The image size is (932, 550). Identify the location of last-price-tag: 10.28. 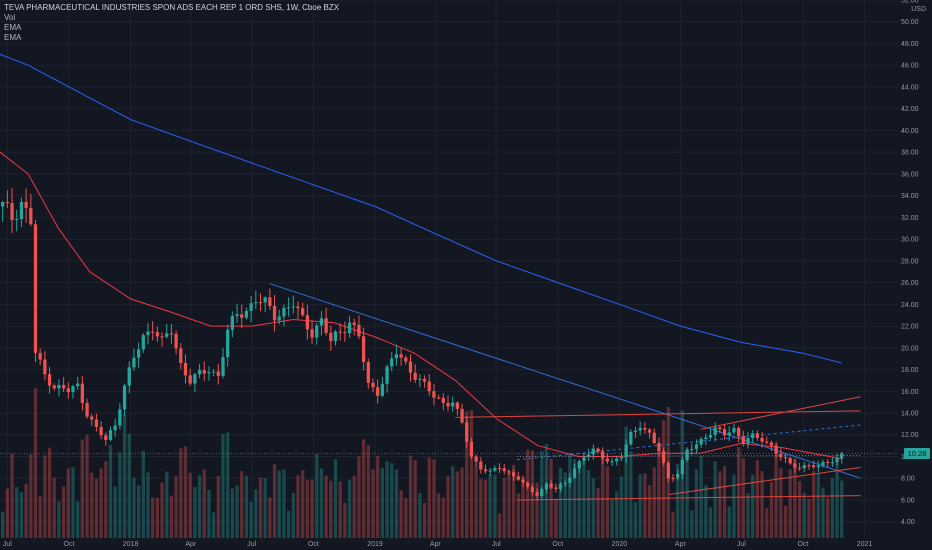
(917, 453).